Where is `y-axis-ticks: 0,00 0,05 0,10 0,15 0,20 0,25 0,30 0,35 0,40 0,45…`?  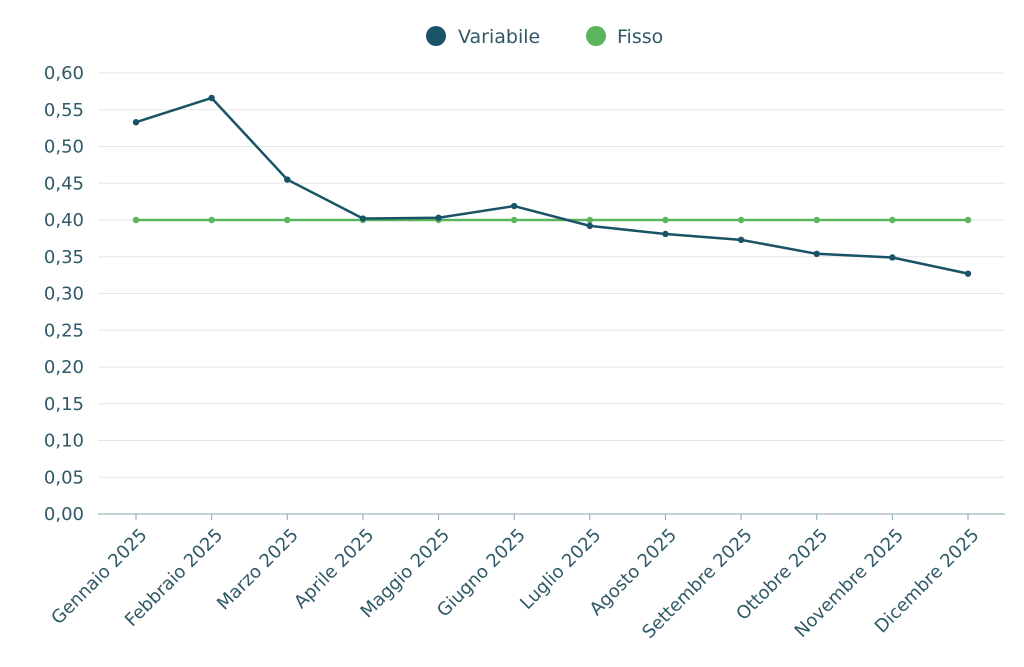 y-axis-ticks: 0,00 0,05 0,10 0,15 0,20 0,25 0,30 0,35 0,40 0,45… is located at coordinates (64, 294).